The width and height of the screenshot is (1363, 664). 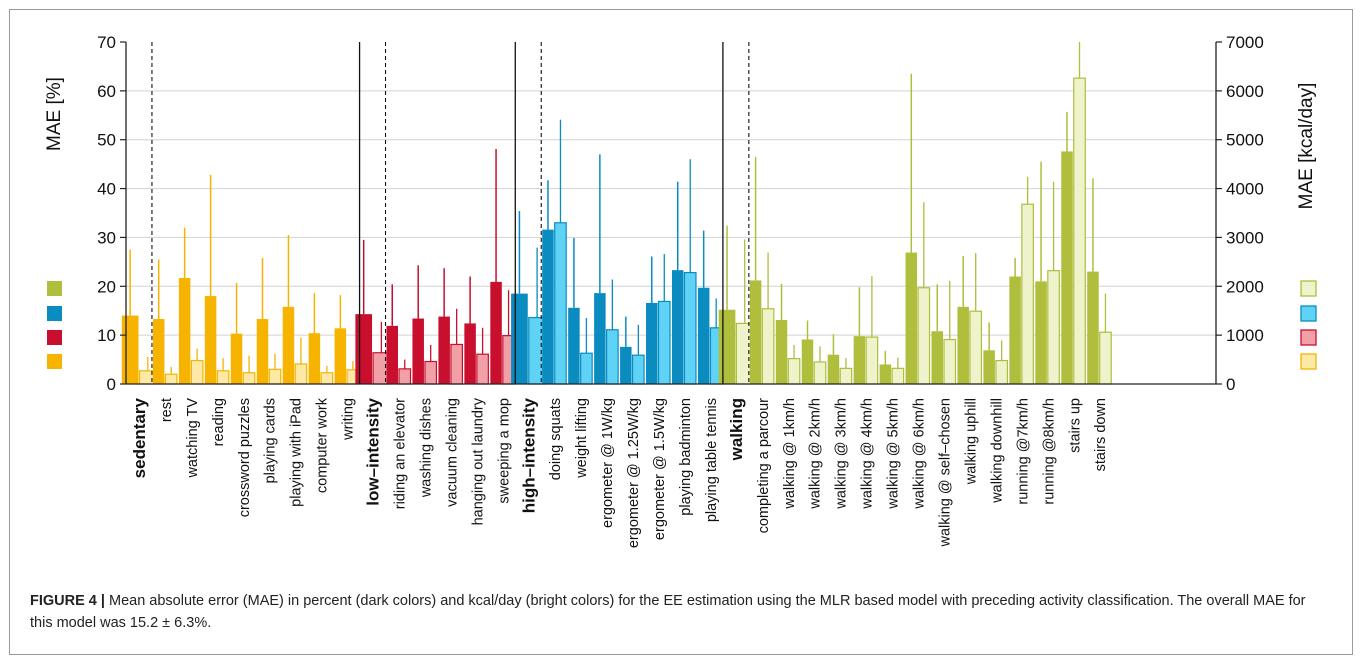 What do you see at coordinates (106, 189) in the screenshot?
I see `y-tick-label-left: 40` at bounding box center [106, 189].